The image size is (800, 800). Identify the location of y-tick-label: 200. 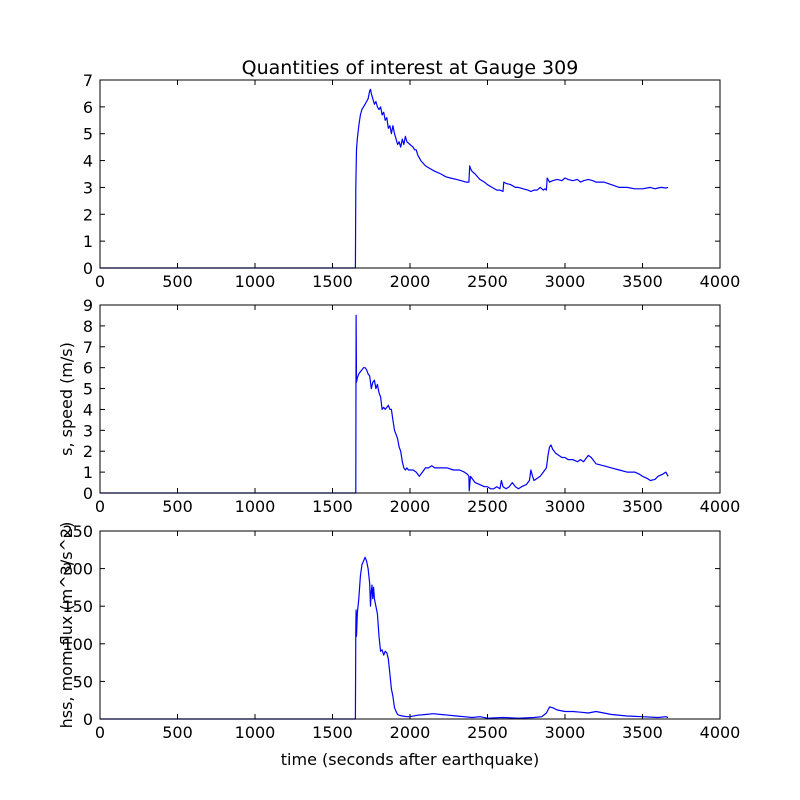
(77, 569).